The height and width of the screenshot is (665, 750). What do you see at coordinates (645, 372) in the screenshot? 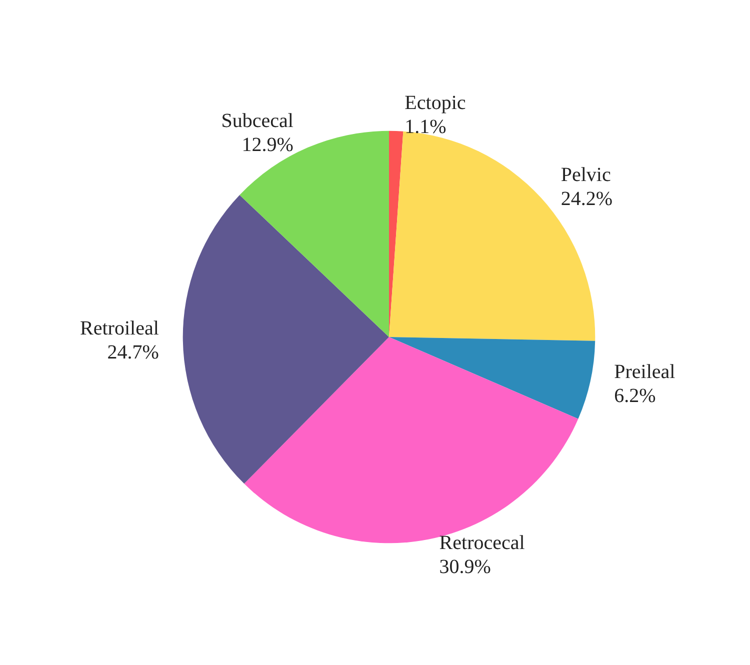
I see `slice-label: Preileal` at bounding box center [645, 372].